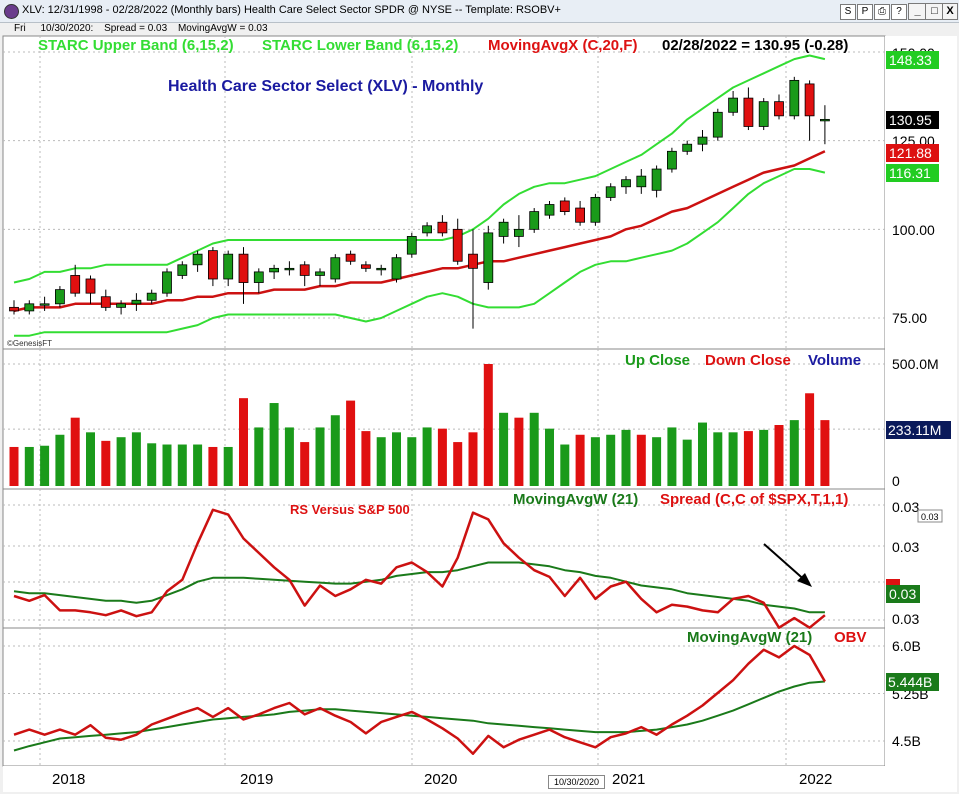 The height and width of the screenshot is (794, 959). What do you see at coordinates (896, 481) in the screenshot?
I see `volume-tick-0: 0` at bounding box center [896, 481].